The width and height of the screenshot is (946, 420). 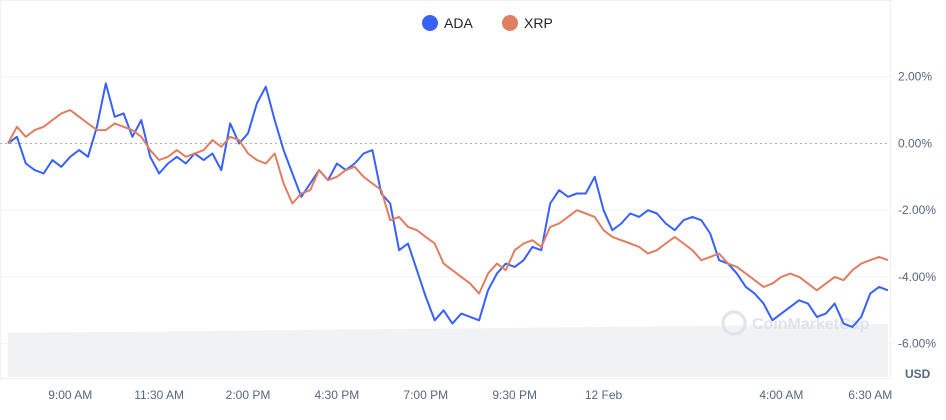 What do you see at coordinates (781, 395) in the screenshot?
I see `x-tick-label: 4:00 AM` at bounding box center [781, 395].